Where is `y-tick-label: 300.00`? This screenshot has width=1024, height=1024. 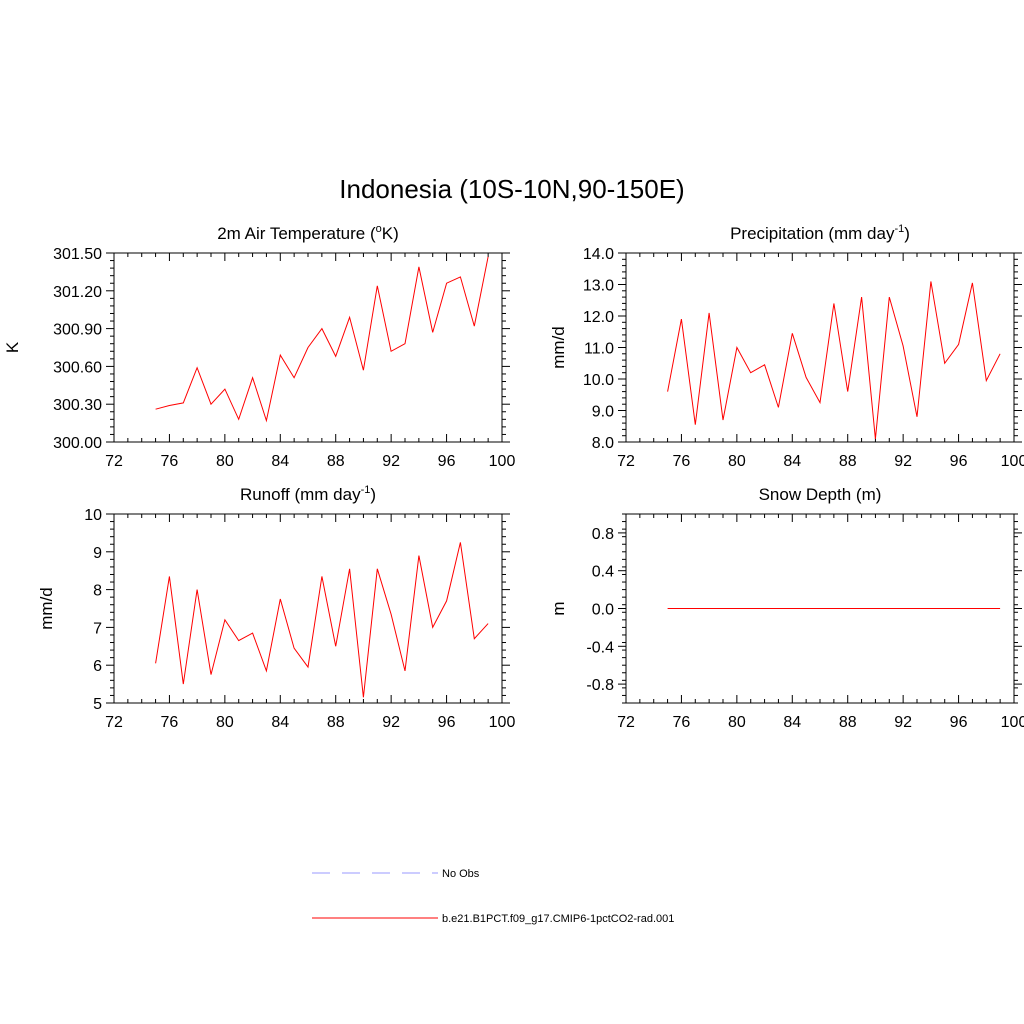
y-tick-label: 300.00 is located at coordinates (77, 443).